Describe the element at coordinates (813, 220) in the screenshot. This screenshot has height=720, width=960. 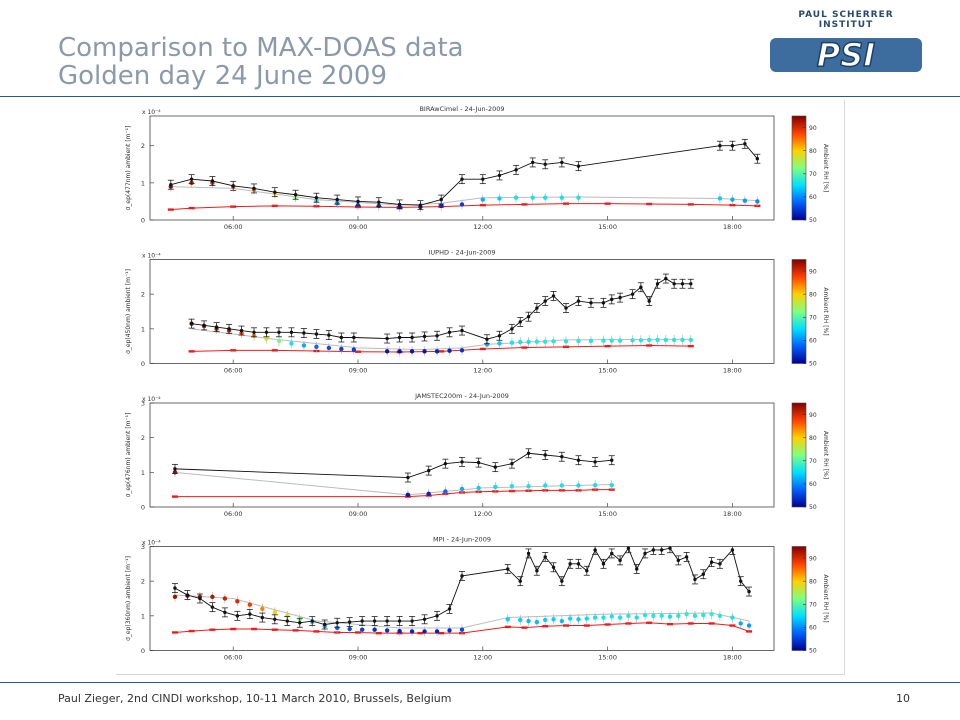
I see `colorbar-tick-label: 50` at that location.